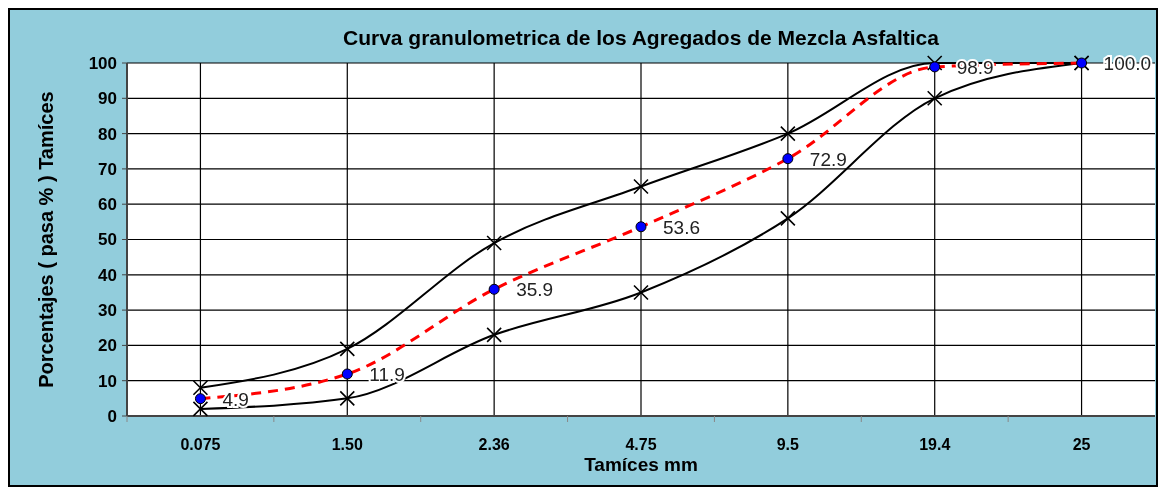  Describe the element at coordinates (107, 311) in the screenshot. I see `y-tick-label: 30` at that location.